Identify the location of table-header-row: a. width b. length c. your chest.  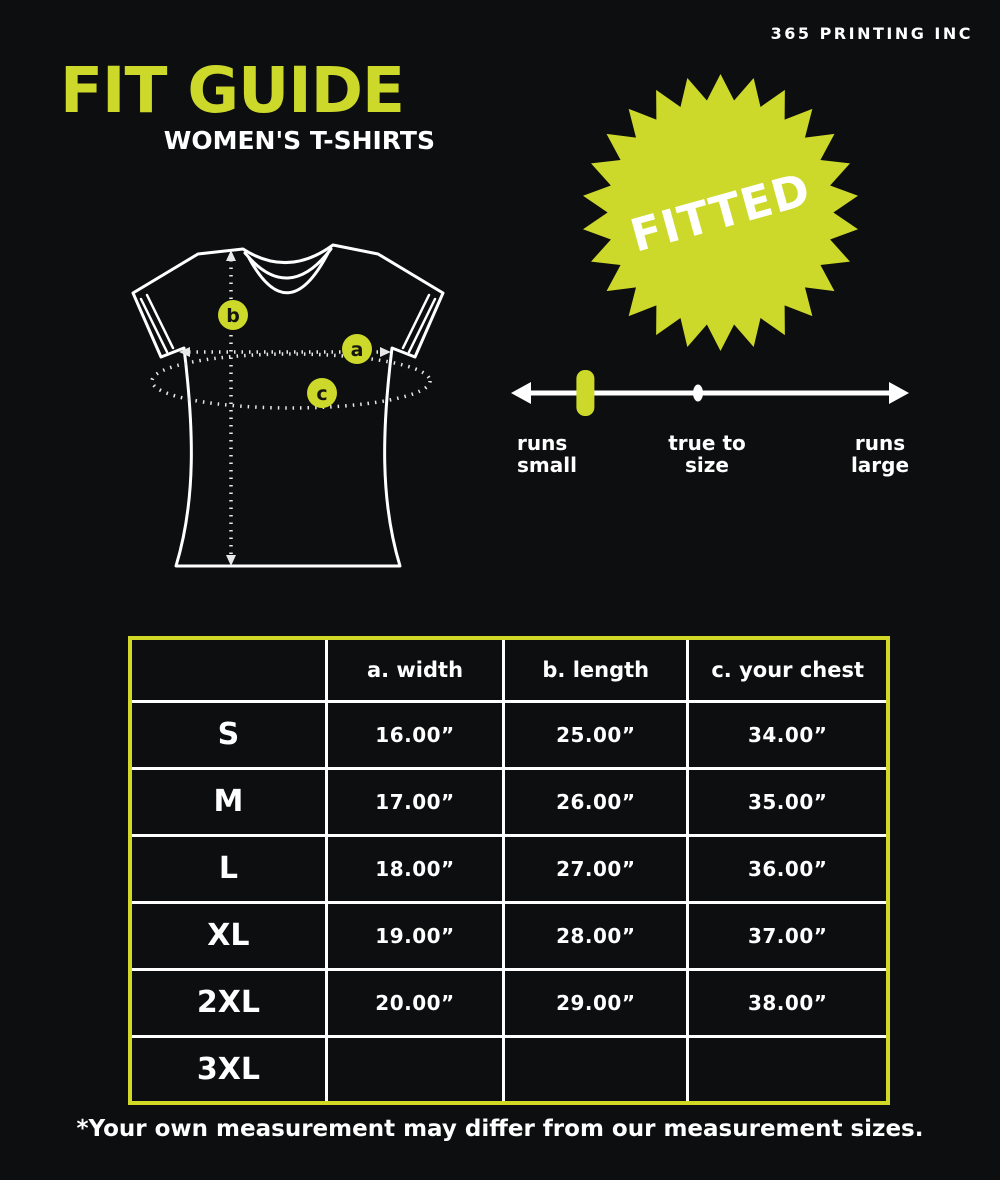
(509, 669).